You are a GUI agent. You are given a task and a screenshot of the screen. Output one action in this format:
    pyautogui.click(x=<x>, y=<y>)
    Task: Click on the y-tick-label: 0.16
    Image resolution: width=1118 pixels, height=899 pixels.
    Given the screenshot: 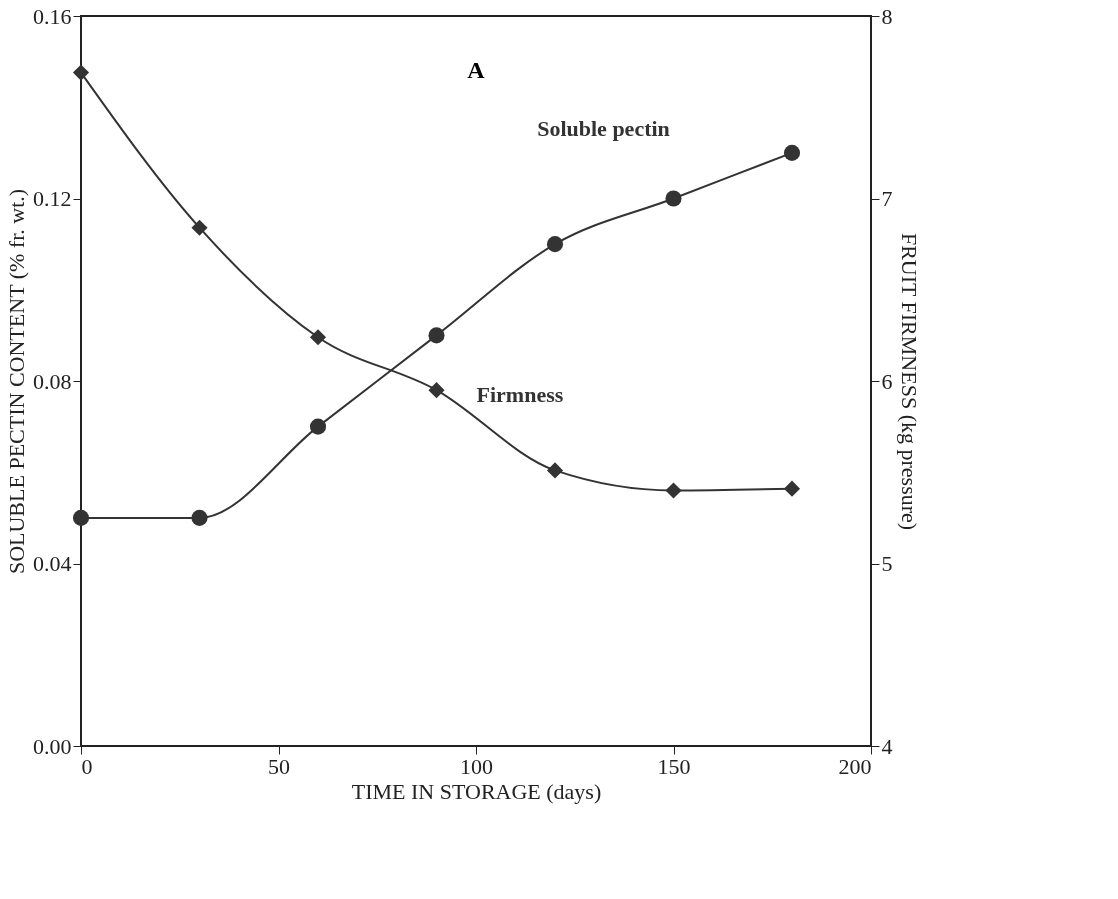 What is the action you would take?
    pyautogui.click(x=52, y=16)
    